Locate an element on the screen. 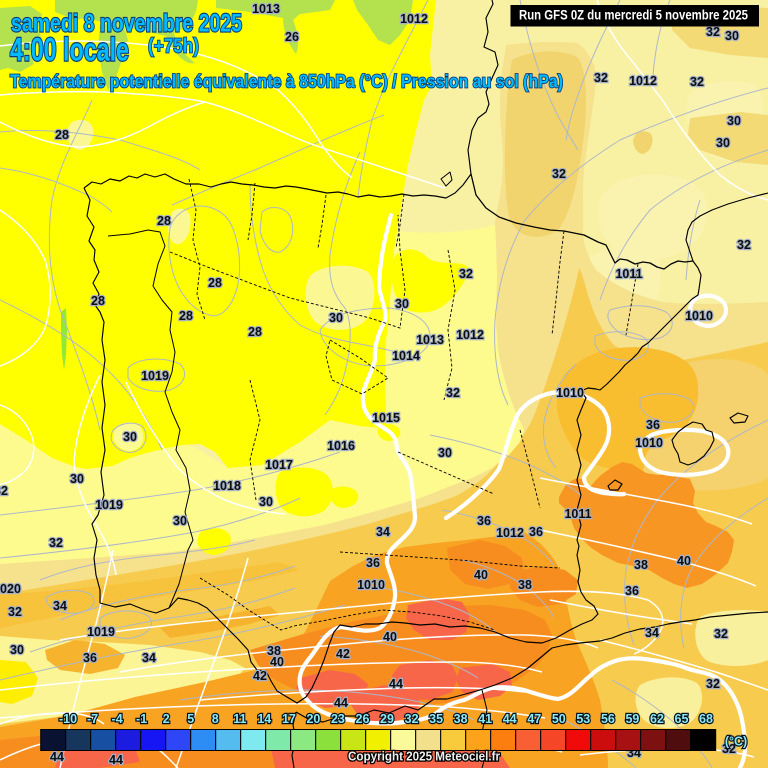  svg-text: 62 is located at coordinates (657, 719).